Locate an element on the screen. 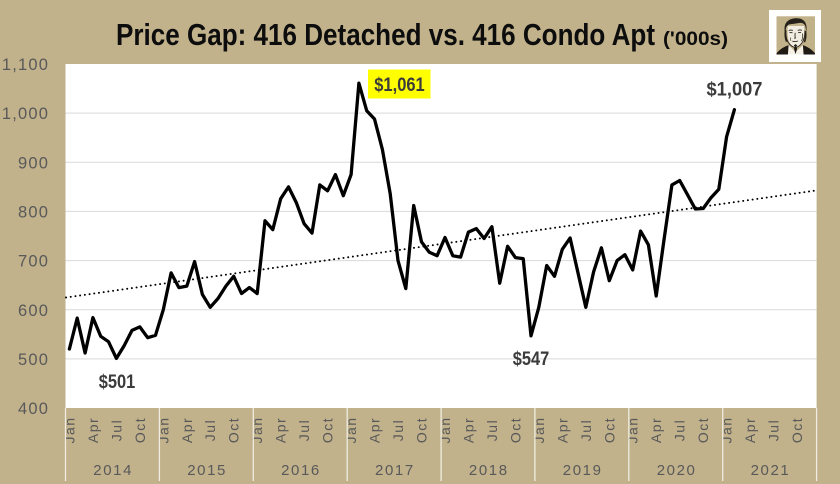  svg-text: 400 is located at coordinates (33, 409).